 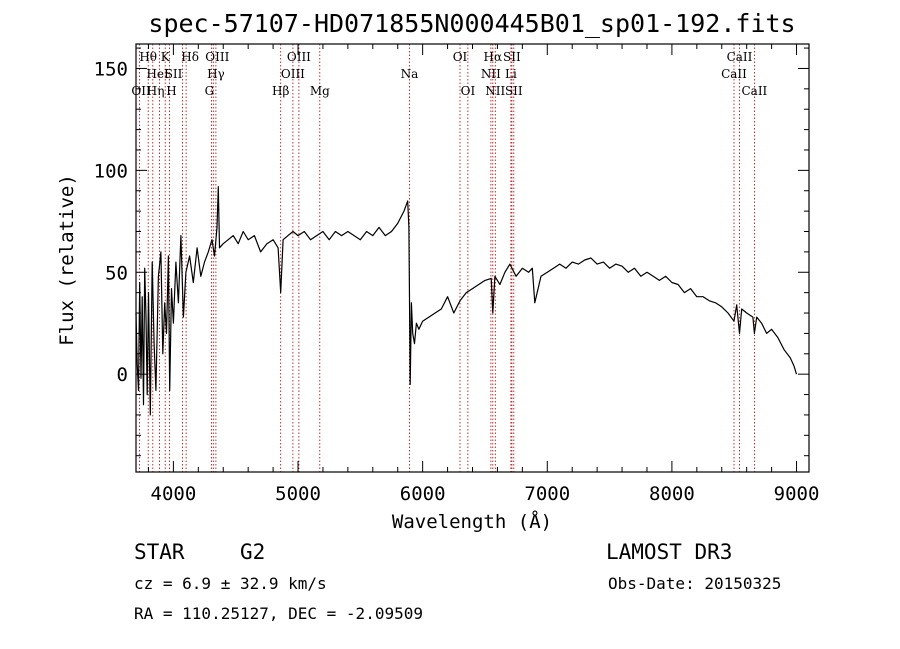 I want to click on x-tick-label: 4000, so click(x=174, y=494).